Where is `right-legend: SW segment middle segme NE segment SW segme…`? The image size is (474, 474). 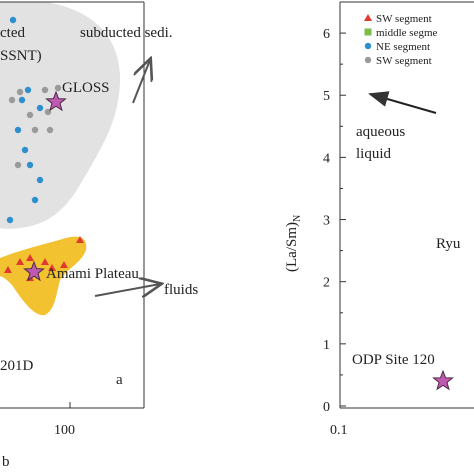 right-legend: SW segment middle segme NE segment SW segme… is located at coordinates (401, 40).